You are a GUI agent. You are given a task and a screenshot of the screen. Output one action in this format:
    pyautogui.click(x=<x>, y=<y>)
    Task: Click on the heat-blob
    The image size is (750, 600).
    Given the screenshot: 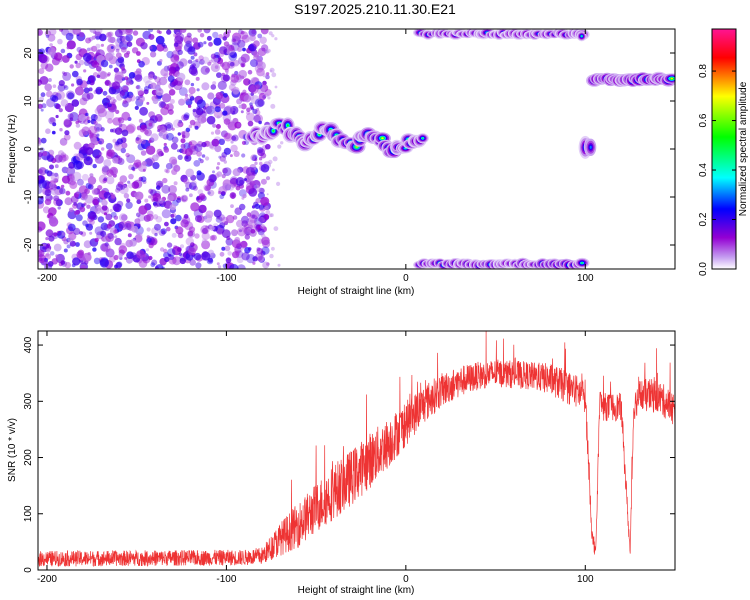 What is the action you would take?
    pyautogui.click(x=672, y=78)
    